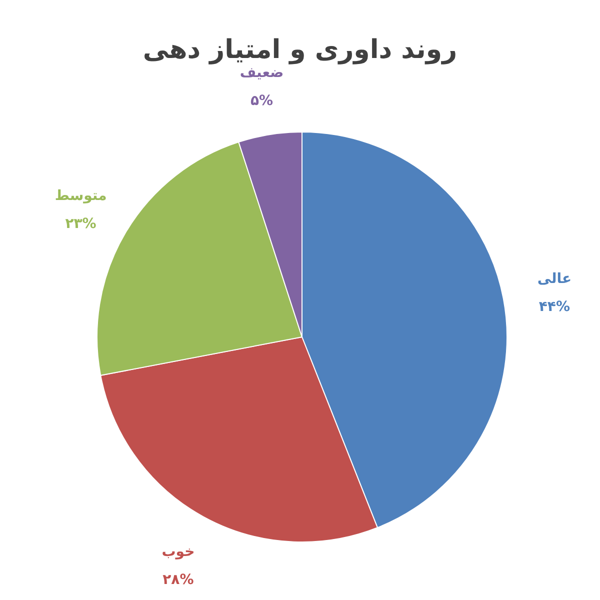 This screenshot has width=600, height=600. What do you see at coordinates (262, 101) in the screenshot?
I see `data-label: ۵%` at bounding box center [262, 101].